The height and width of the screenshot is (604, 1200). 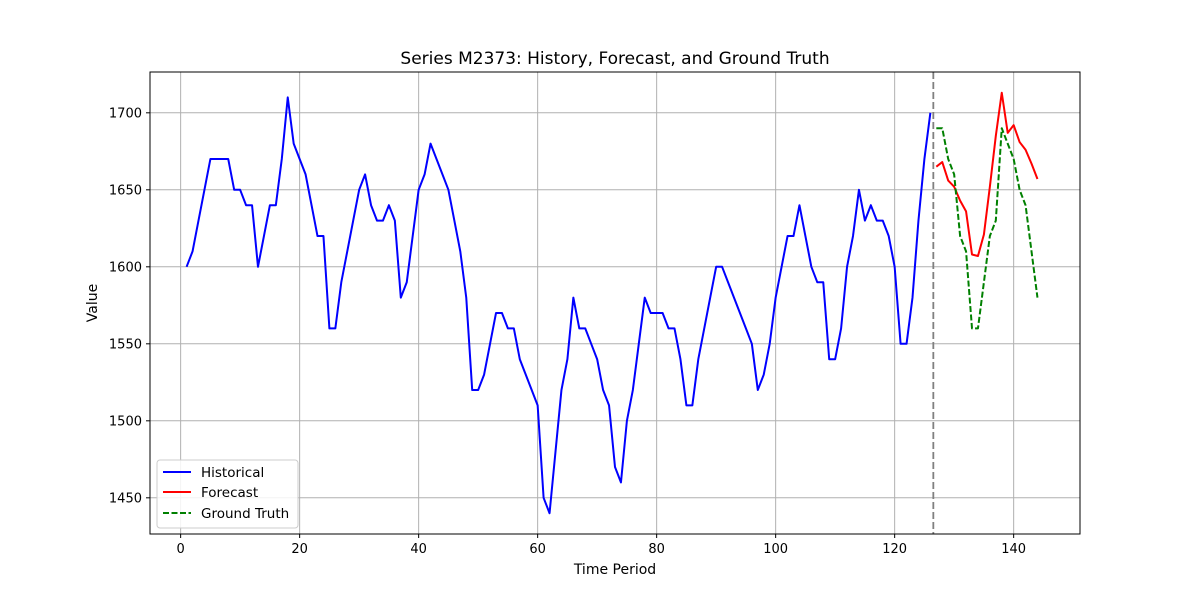 I want to click on x-tick-label: 100, so click(x=775, y=549).